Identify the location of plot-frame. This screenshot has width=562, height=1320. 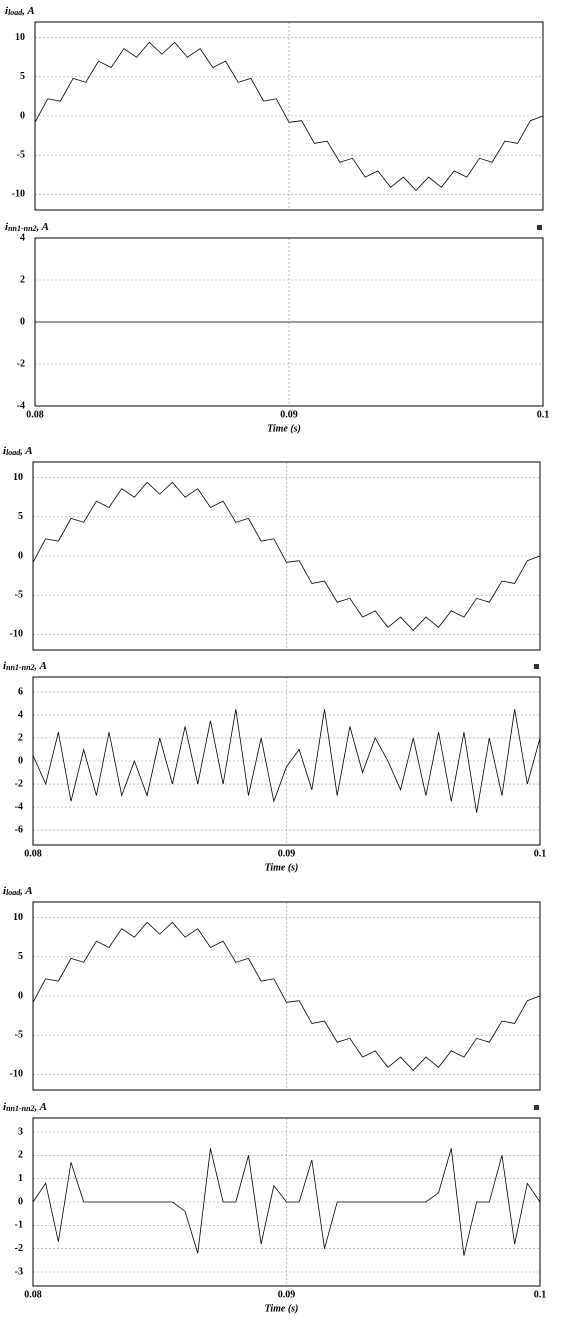
(286, 761).